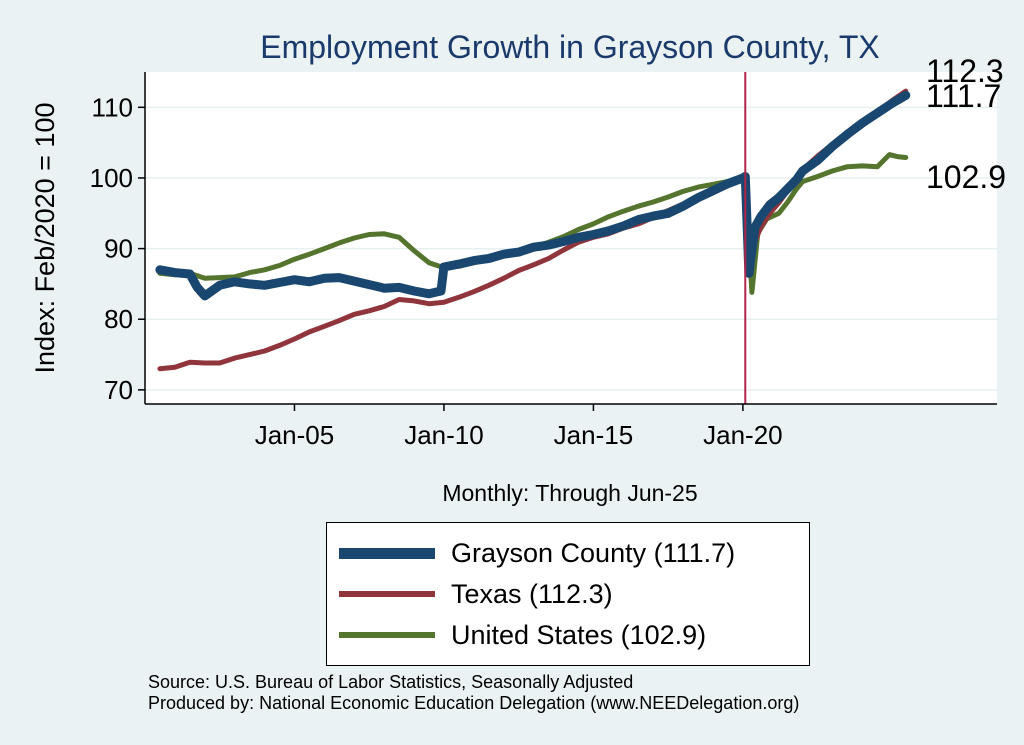 This screenshot has height=745, width=1024. Describe the element at coordinates (387, 553) in the screenshot. I see `legend-swatch-grayson` at that location.